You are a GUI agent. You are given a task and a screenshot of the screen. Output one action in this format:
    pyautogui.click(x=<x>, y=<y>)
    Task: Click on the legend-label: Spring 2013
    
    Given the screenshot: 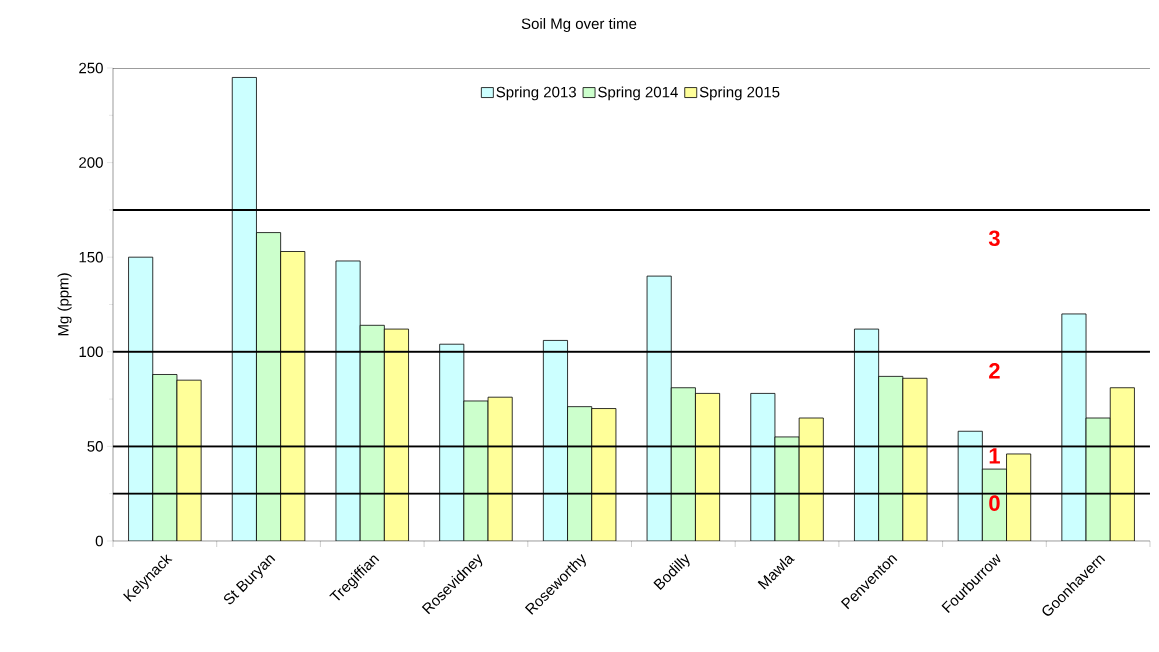 What is the action you would take?
    pyautogui.click(x=536, y=93)
    